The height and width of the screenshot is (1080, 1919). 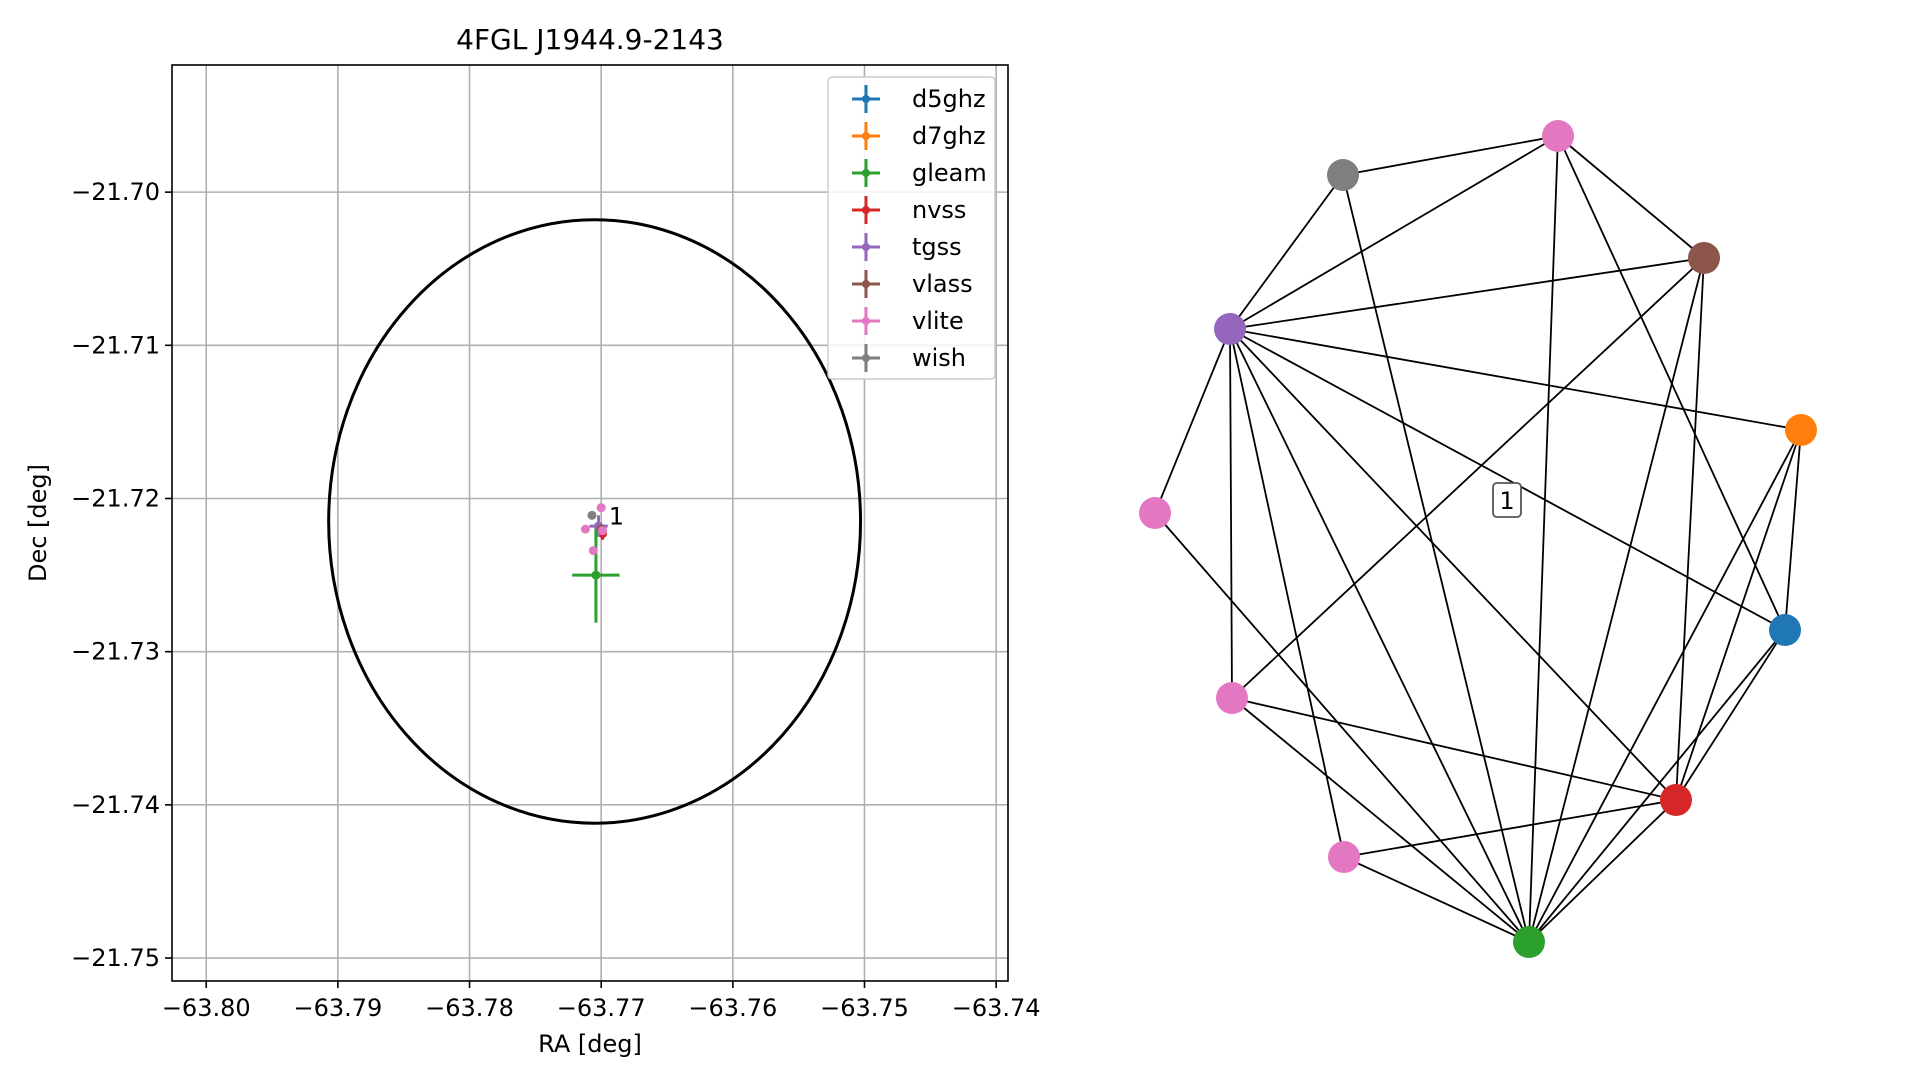 What do you see at coordinates (115, 652) in the screenshot?
I see `y-tick-label: −21.73` at bounding box center [115, 652].